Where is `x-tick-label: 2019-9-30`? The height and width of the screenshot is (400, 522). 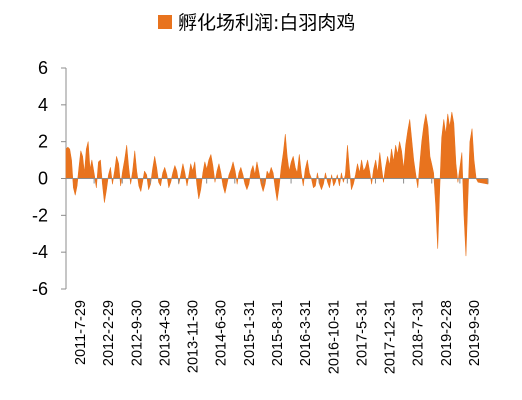
x-tick-label: 2019-9-30 is located at coordinates (475, 333).